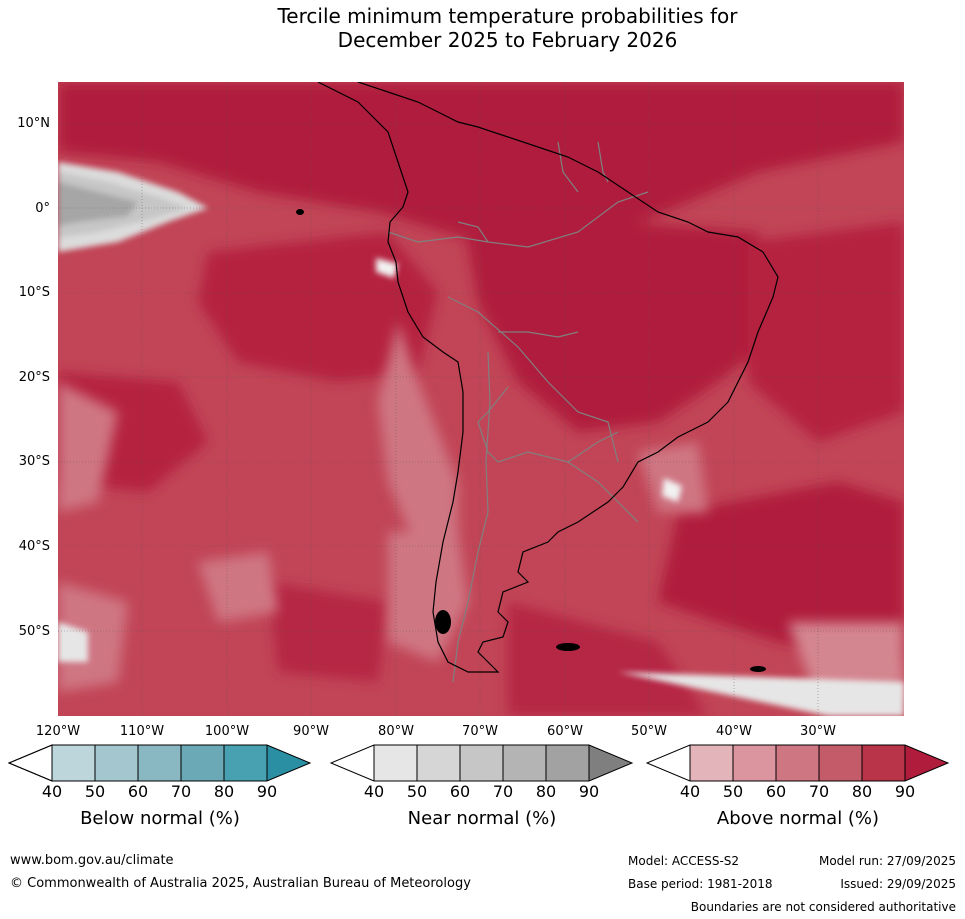 The height and width of the screenshot is (919, 965). What do you see at coordinates (42, 208) in the screenshot?
I see `lat-label-0: 0°` at bounding box center [42, 208].